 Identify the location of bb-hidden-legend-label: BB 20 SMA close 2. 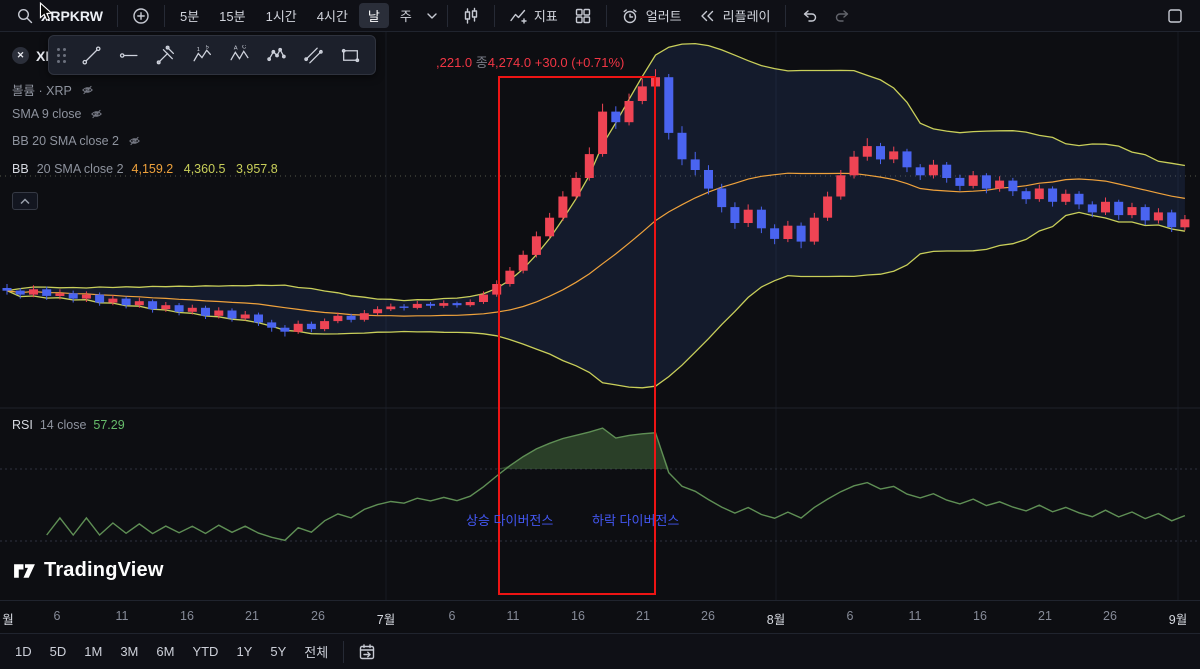
(66, 141).